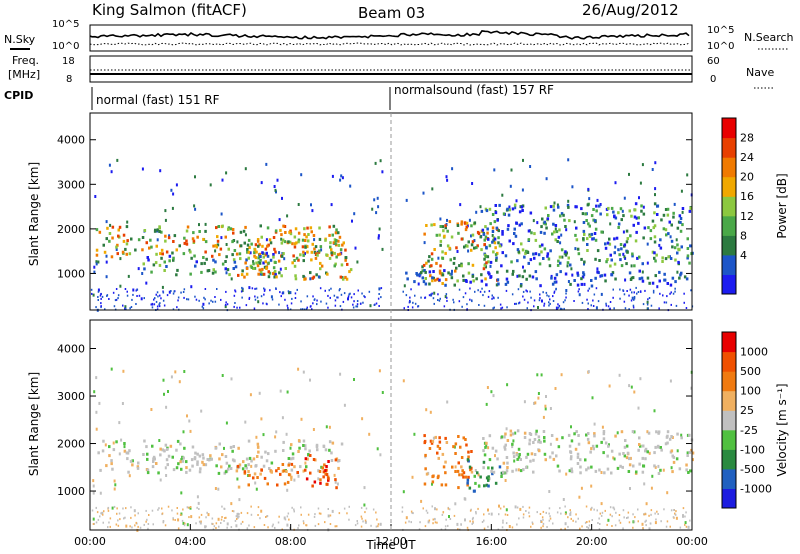 Image resolution: width=800 pixels, height=554 pixels. I want to click on colorbar-tick-label: 25, so click(747, 410).